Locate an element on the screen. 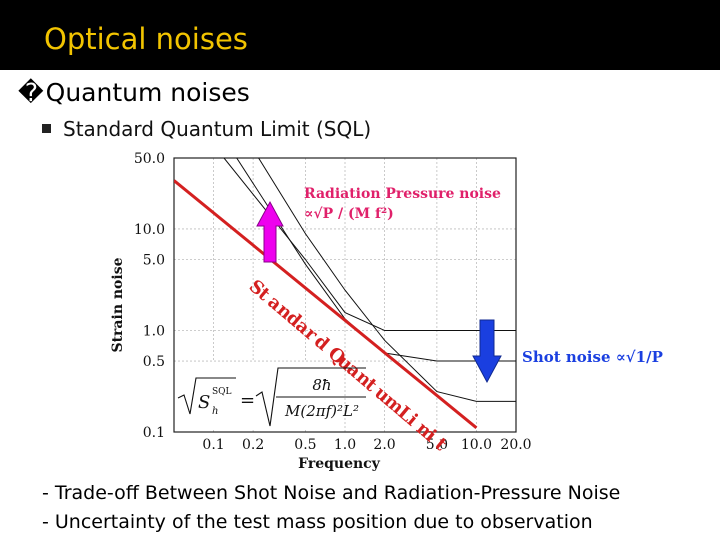  shot-noise-label: Shot noise ∝√1/P is located at coordinates (592, 357).